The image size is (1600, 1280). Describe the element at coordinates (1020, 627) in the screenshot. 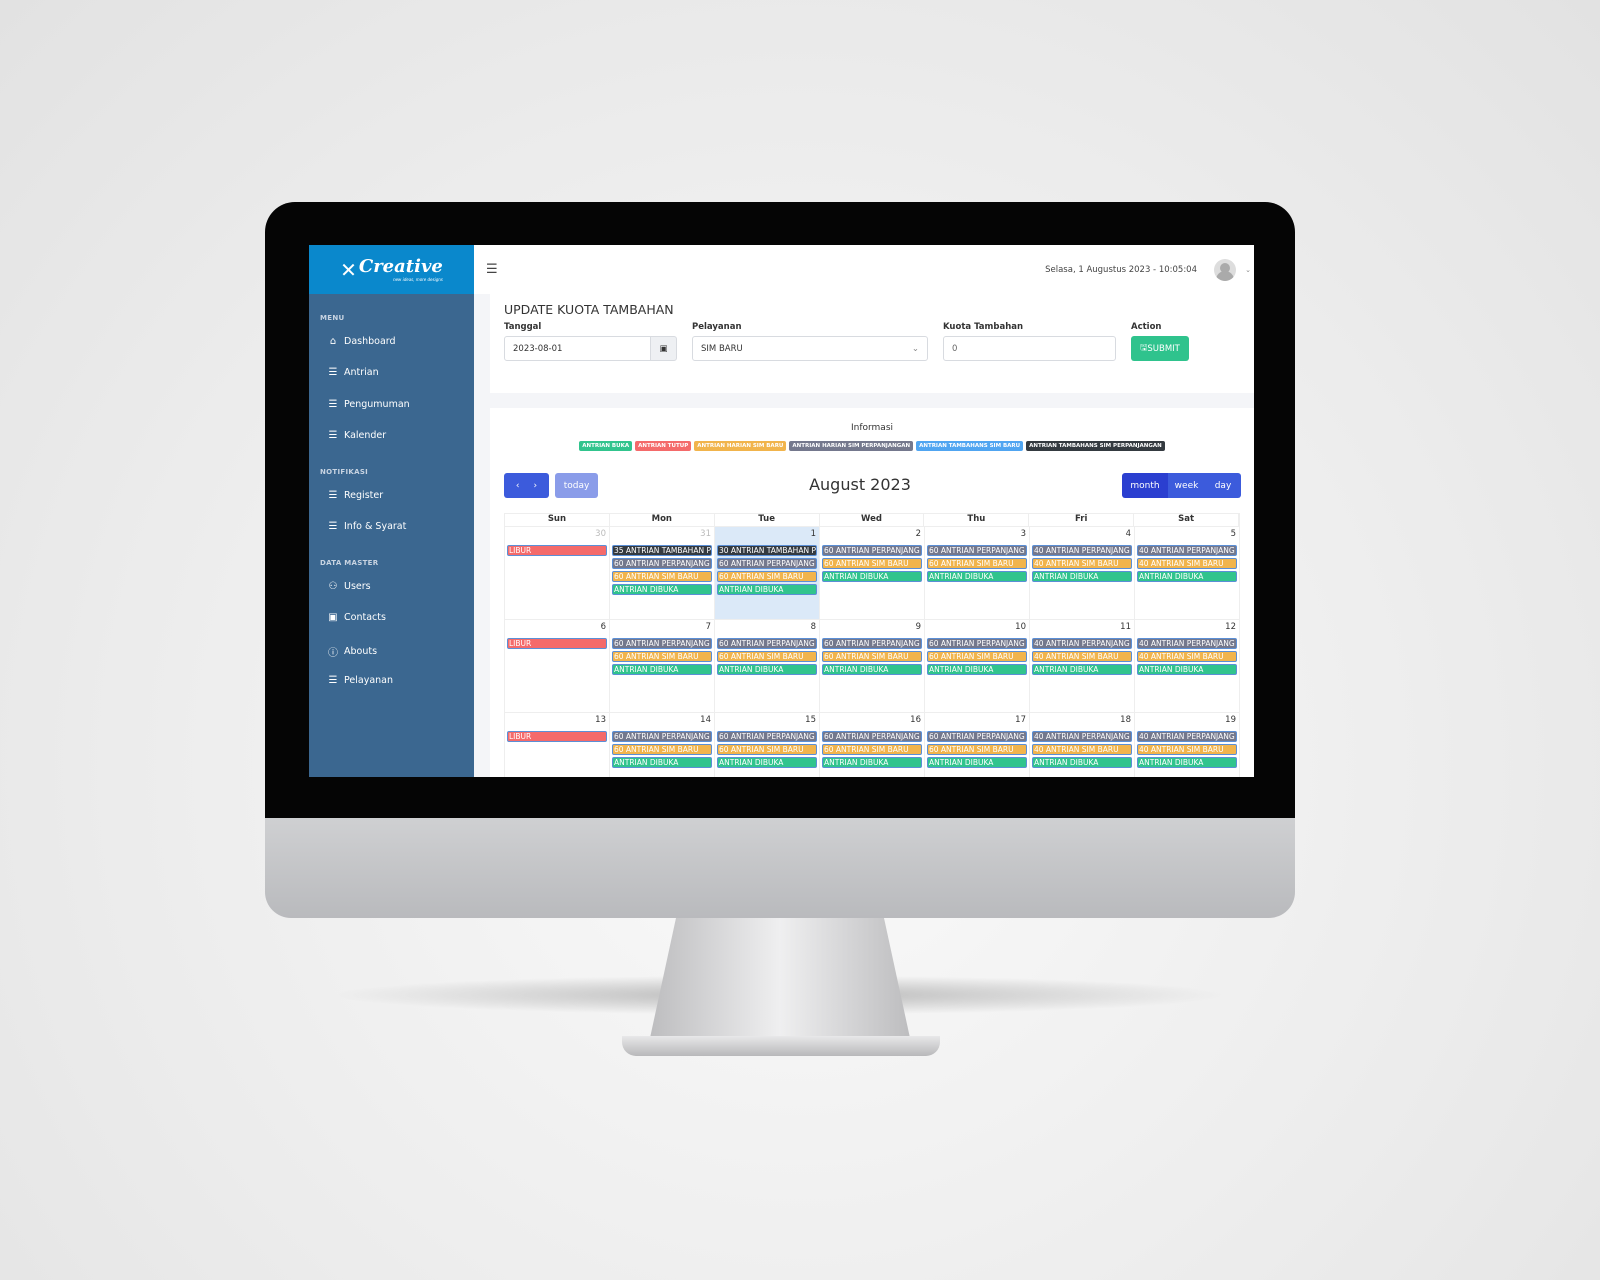

I see `day-number: 10` at that location.